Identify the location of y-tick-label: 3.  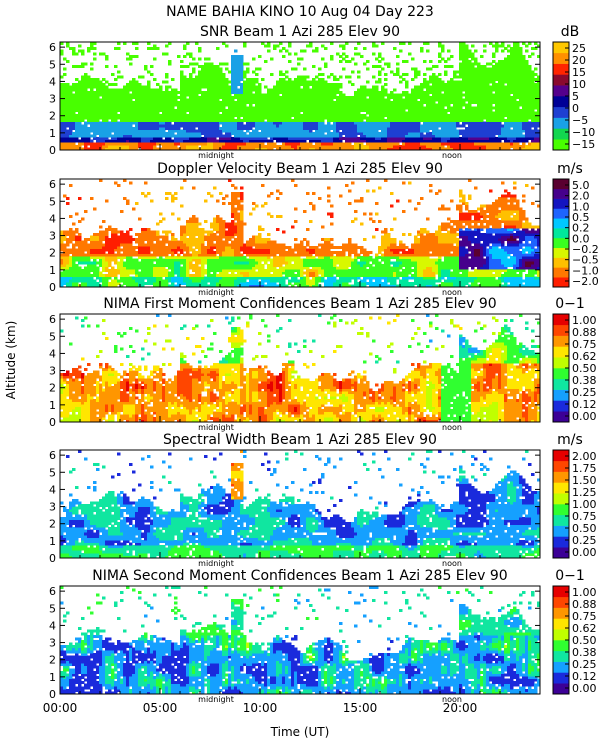
(52, 99).